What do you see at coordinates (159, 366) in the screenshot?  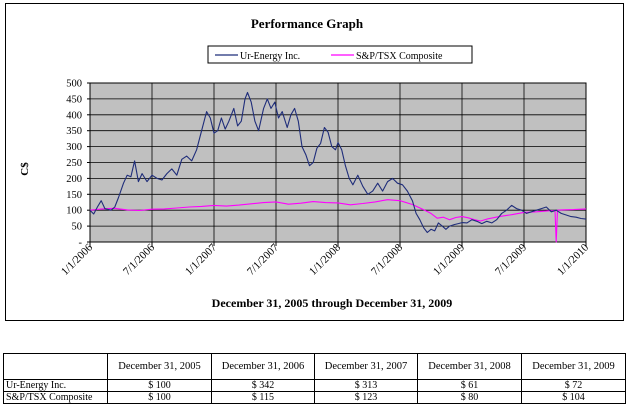 I see `table-header-2005: December 31, 2005` at bounding box center [159, 366].